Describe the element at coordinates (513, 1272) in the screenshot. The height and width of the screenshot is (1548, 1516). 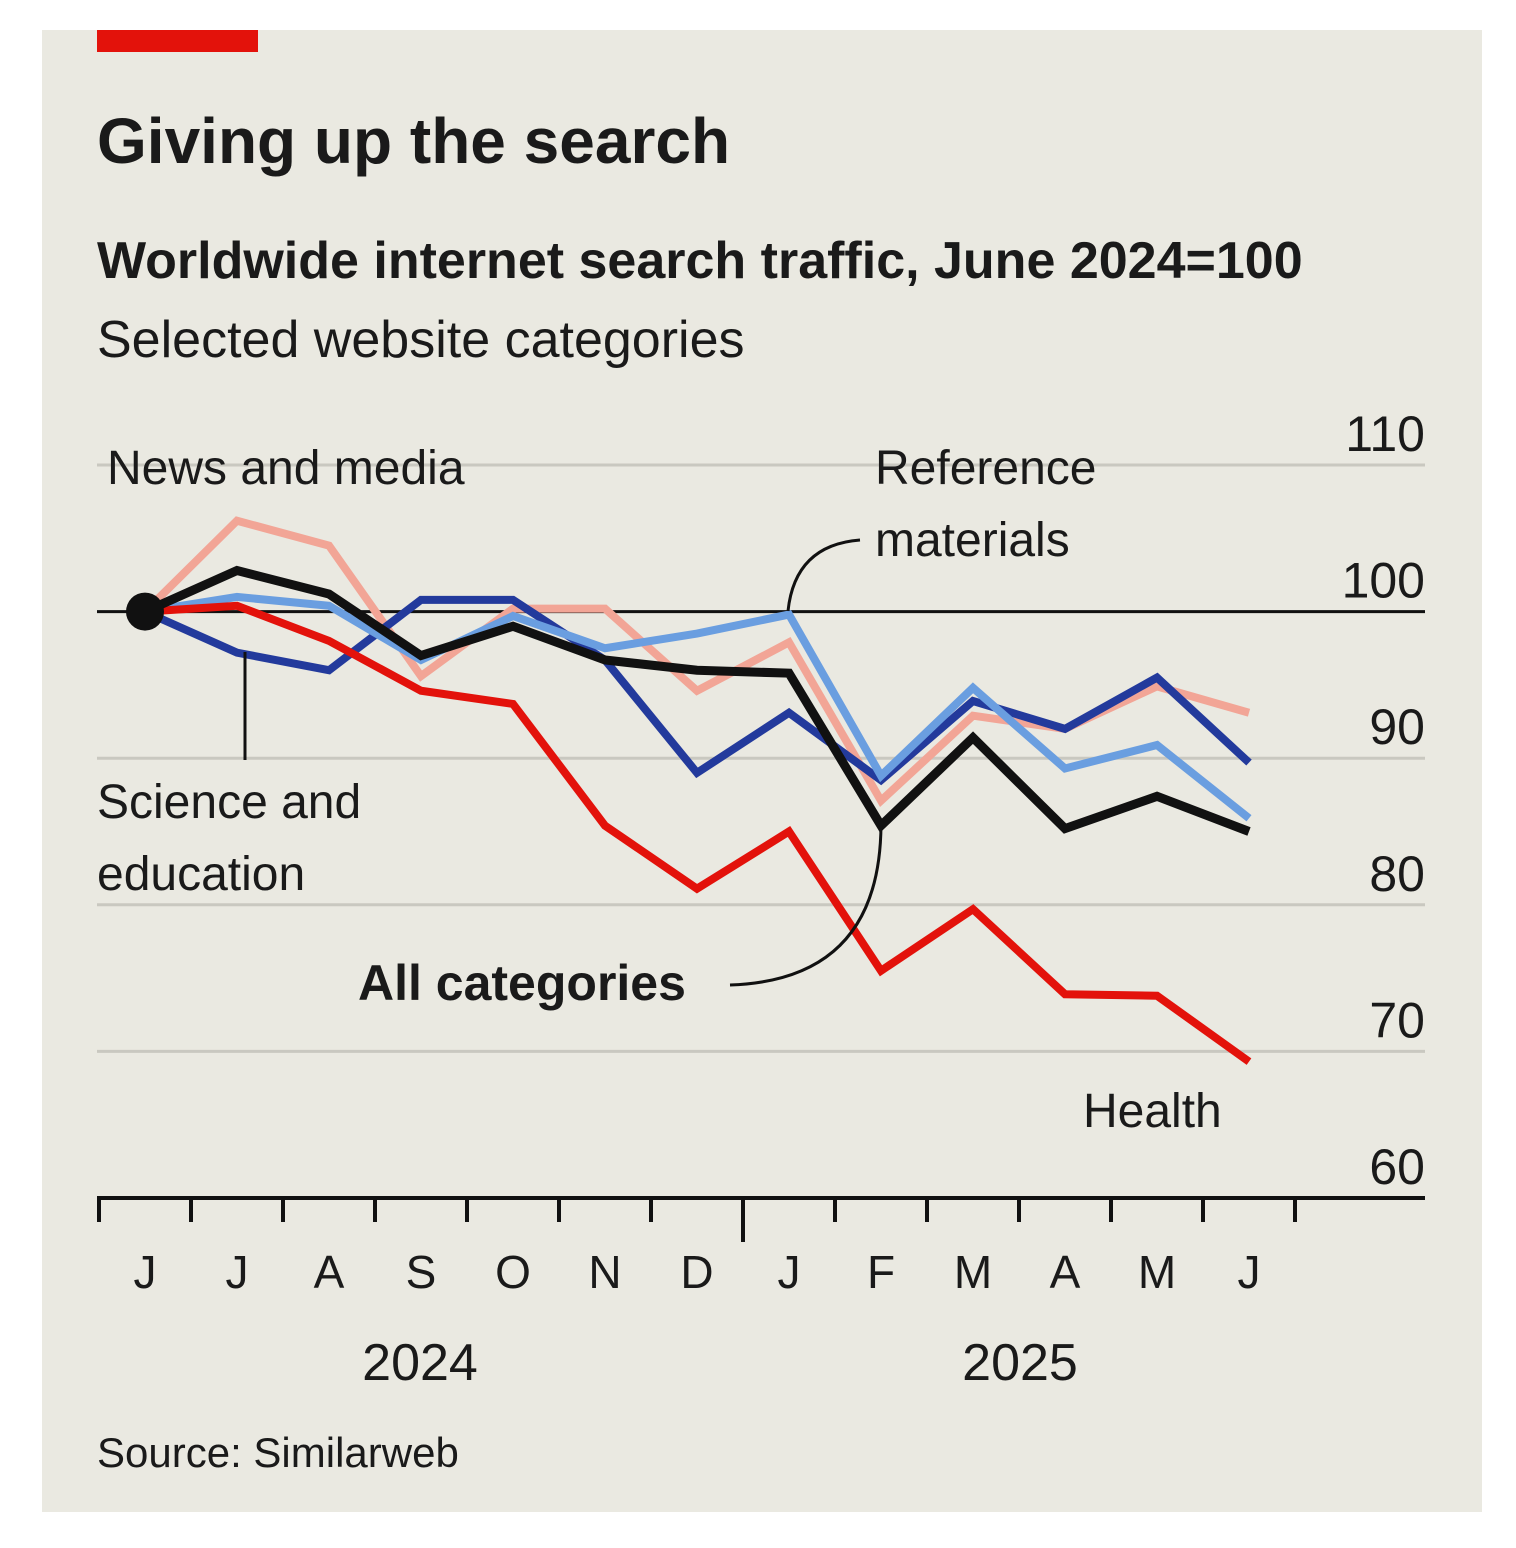
I see `x-tick-label: O` at that location.